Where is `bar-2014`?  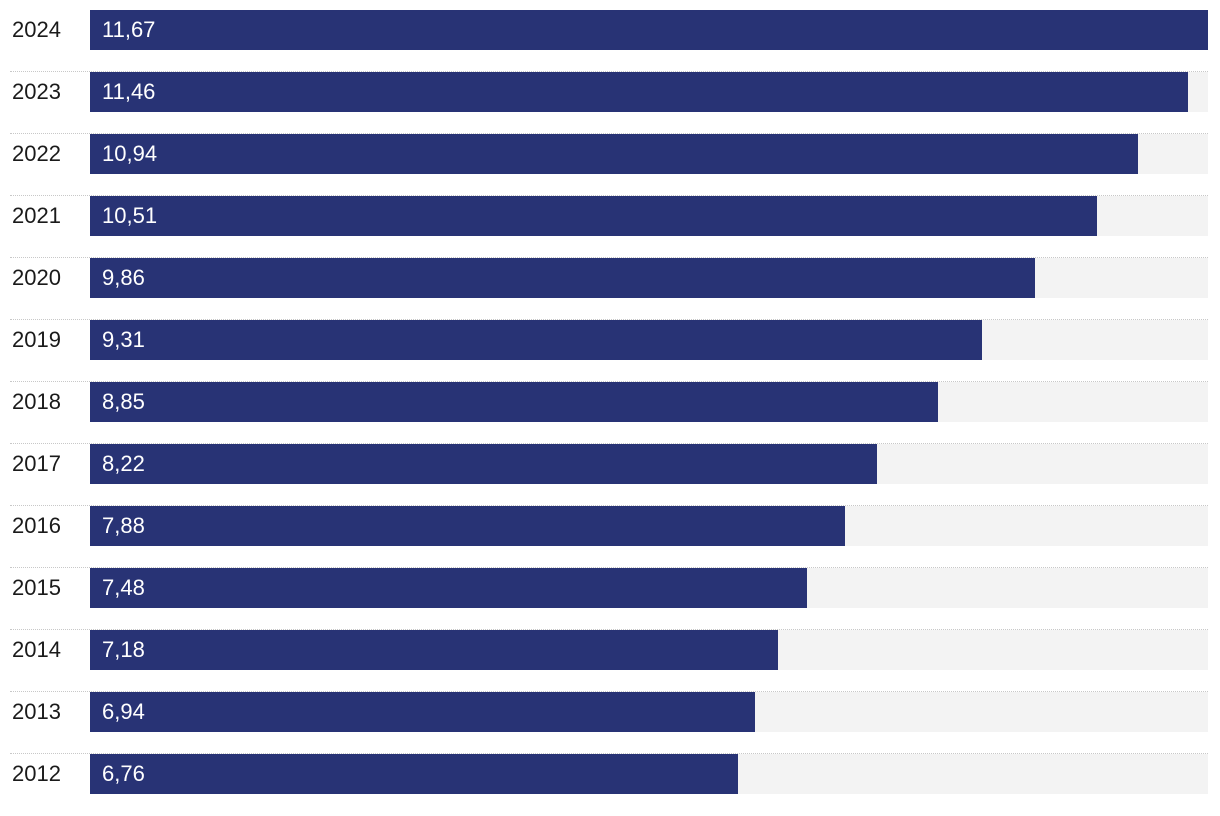
bar-2014 is located at coordinates (434, 650).